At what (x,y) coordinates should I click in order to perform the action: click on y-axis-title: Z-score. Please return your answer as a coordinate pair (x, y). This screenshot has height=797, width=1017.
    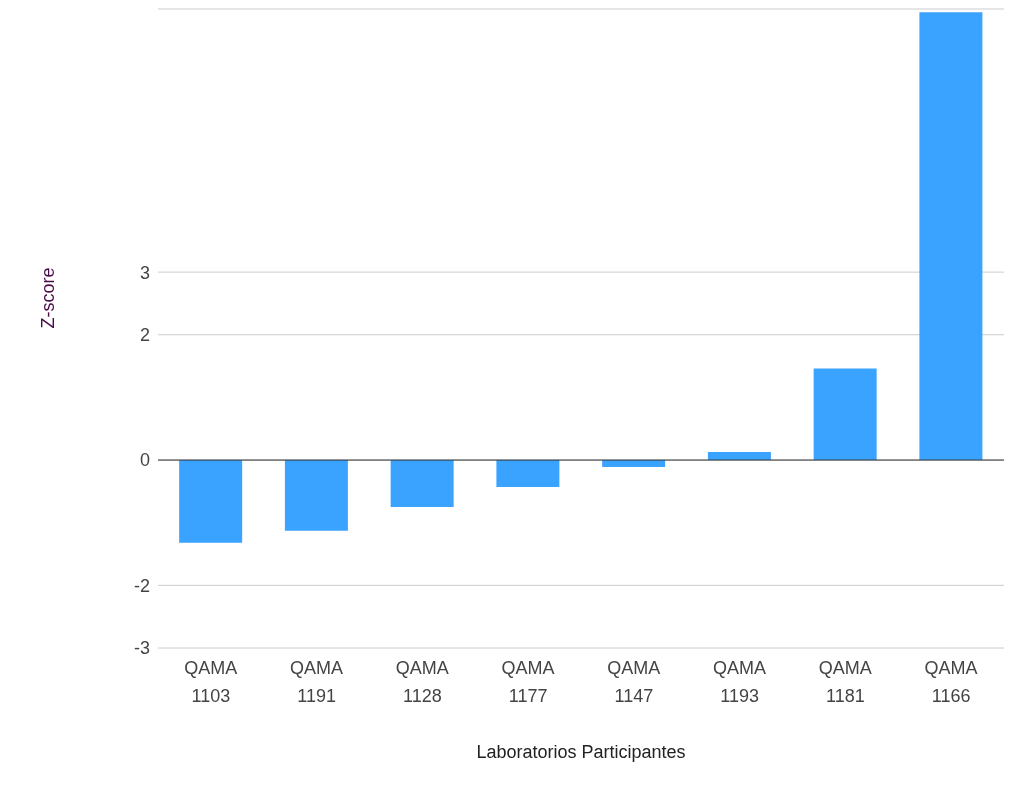
    Looking at the image, I should click on (48, 298).